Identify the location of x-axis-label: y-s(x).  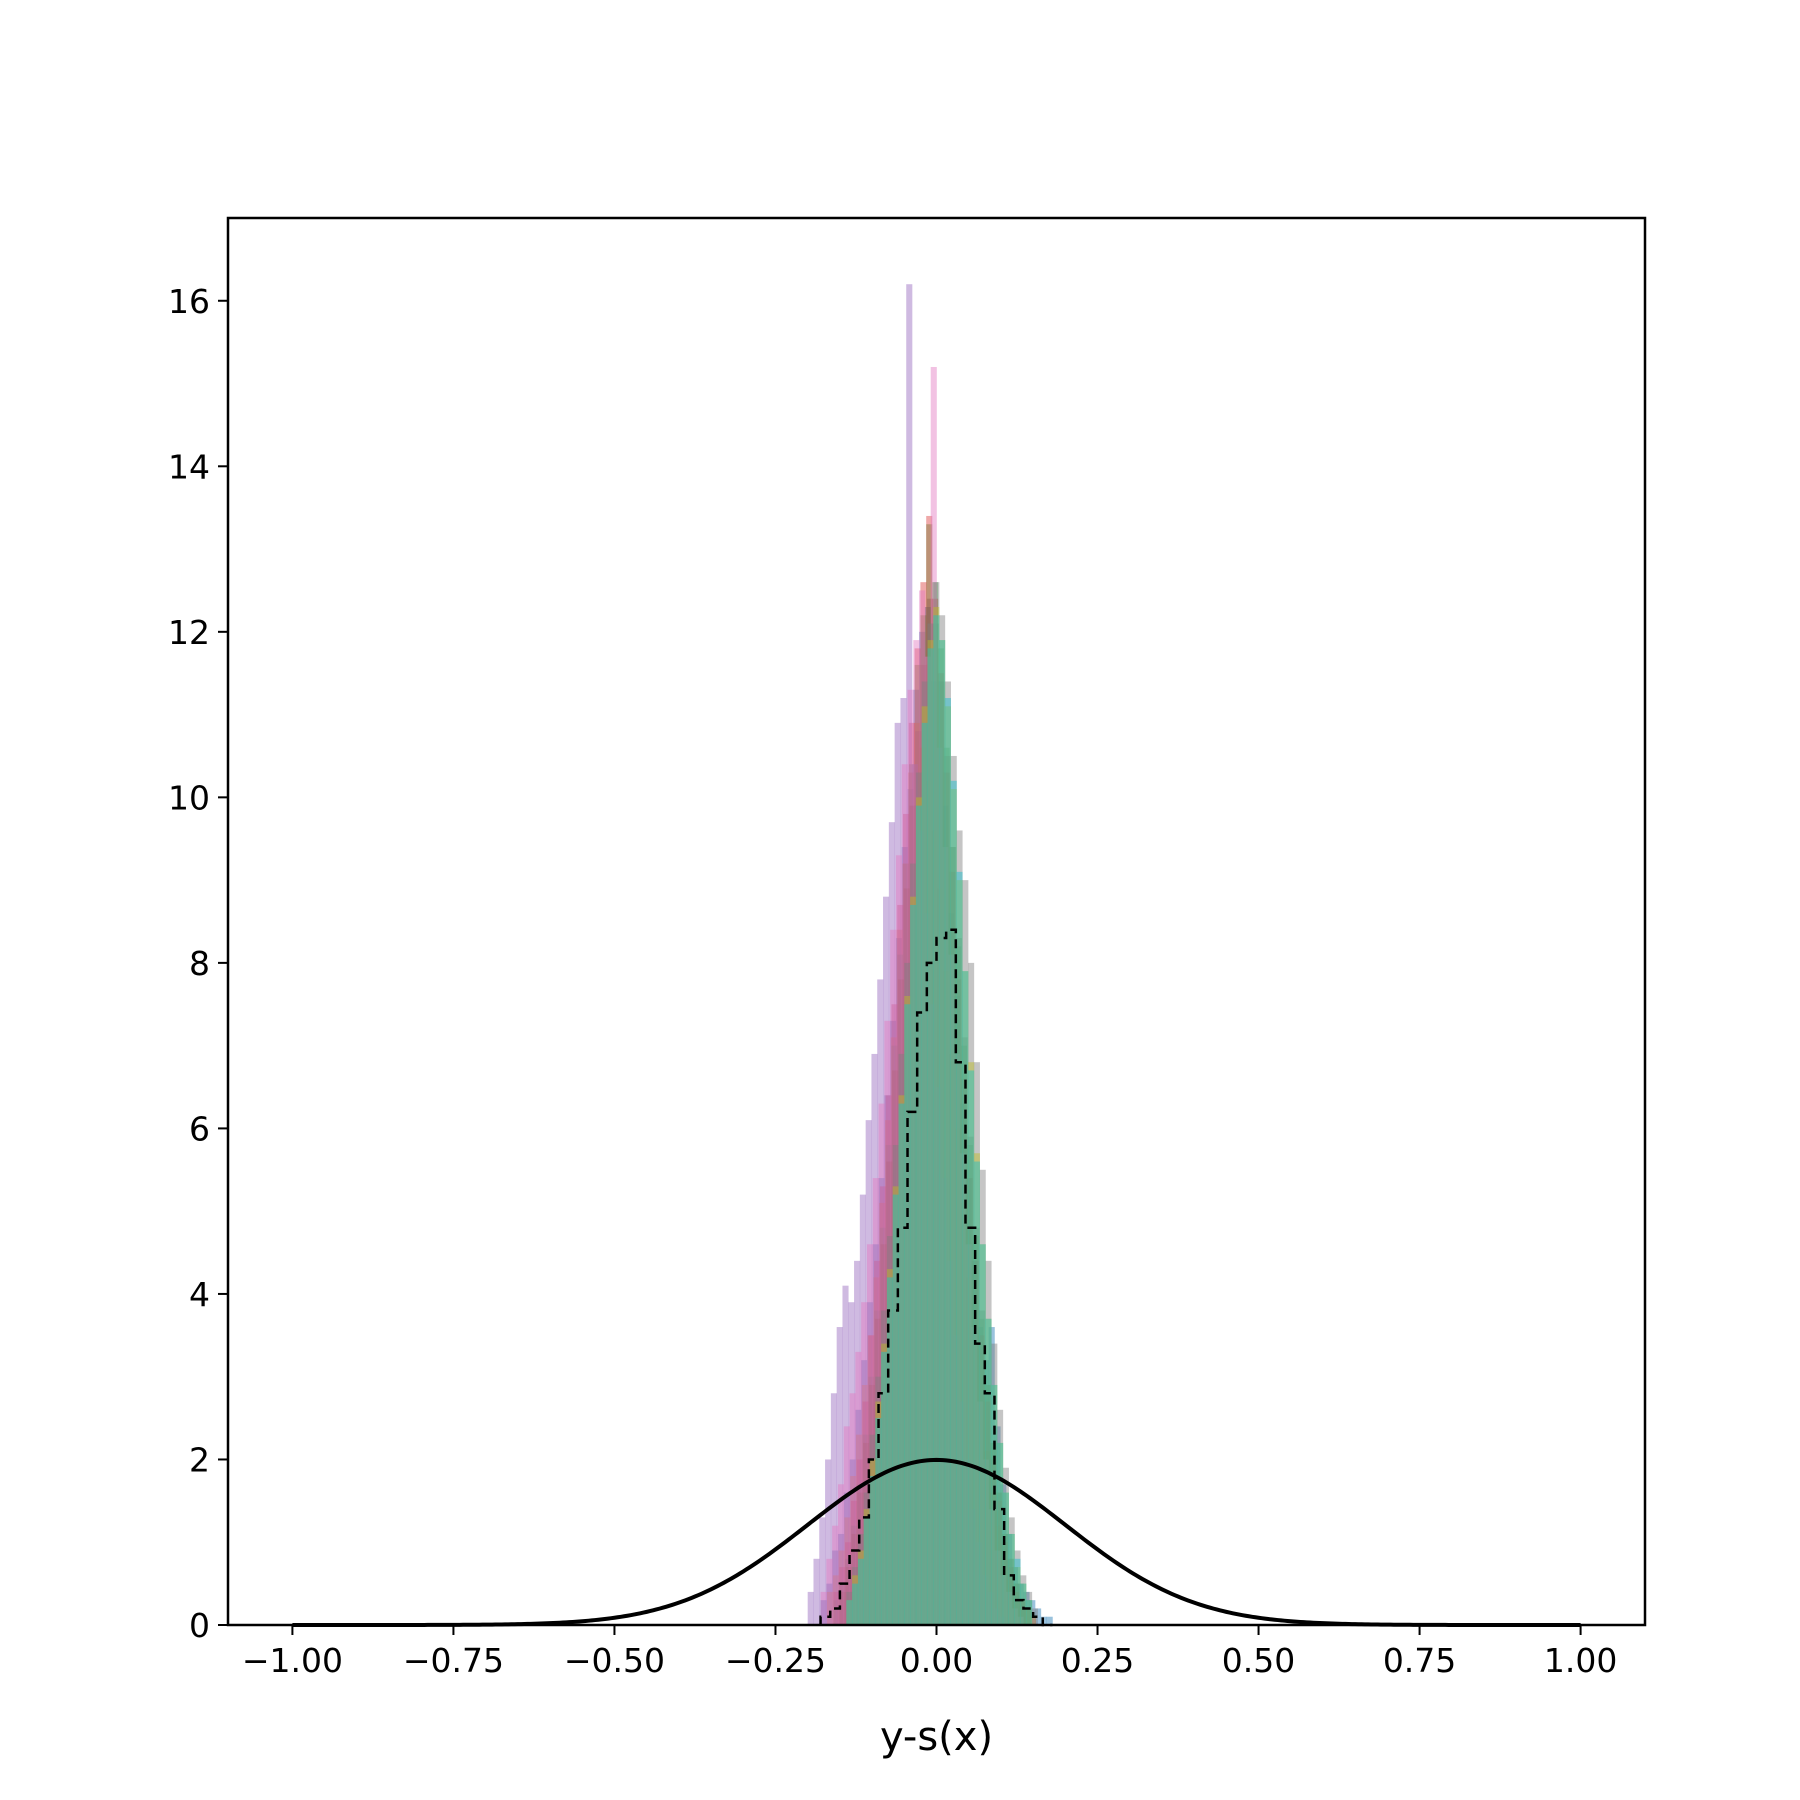
(936, 1737).